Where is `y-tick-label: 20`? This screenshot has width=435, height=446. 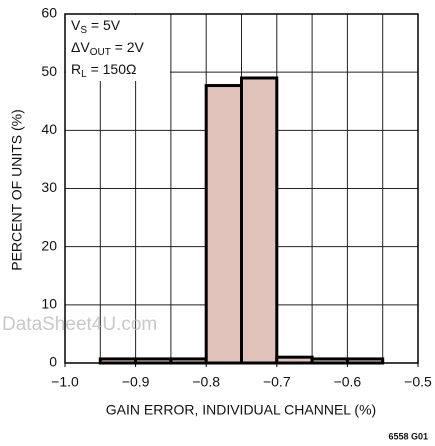 y-tick-label: 20 is located at coordinates (49, 245).